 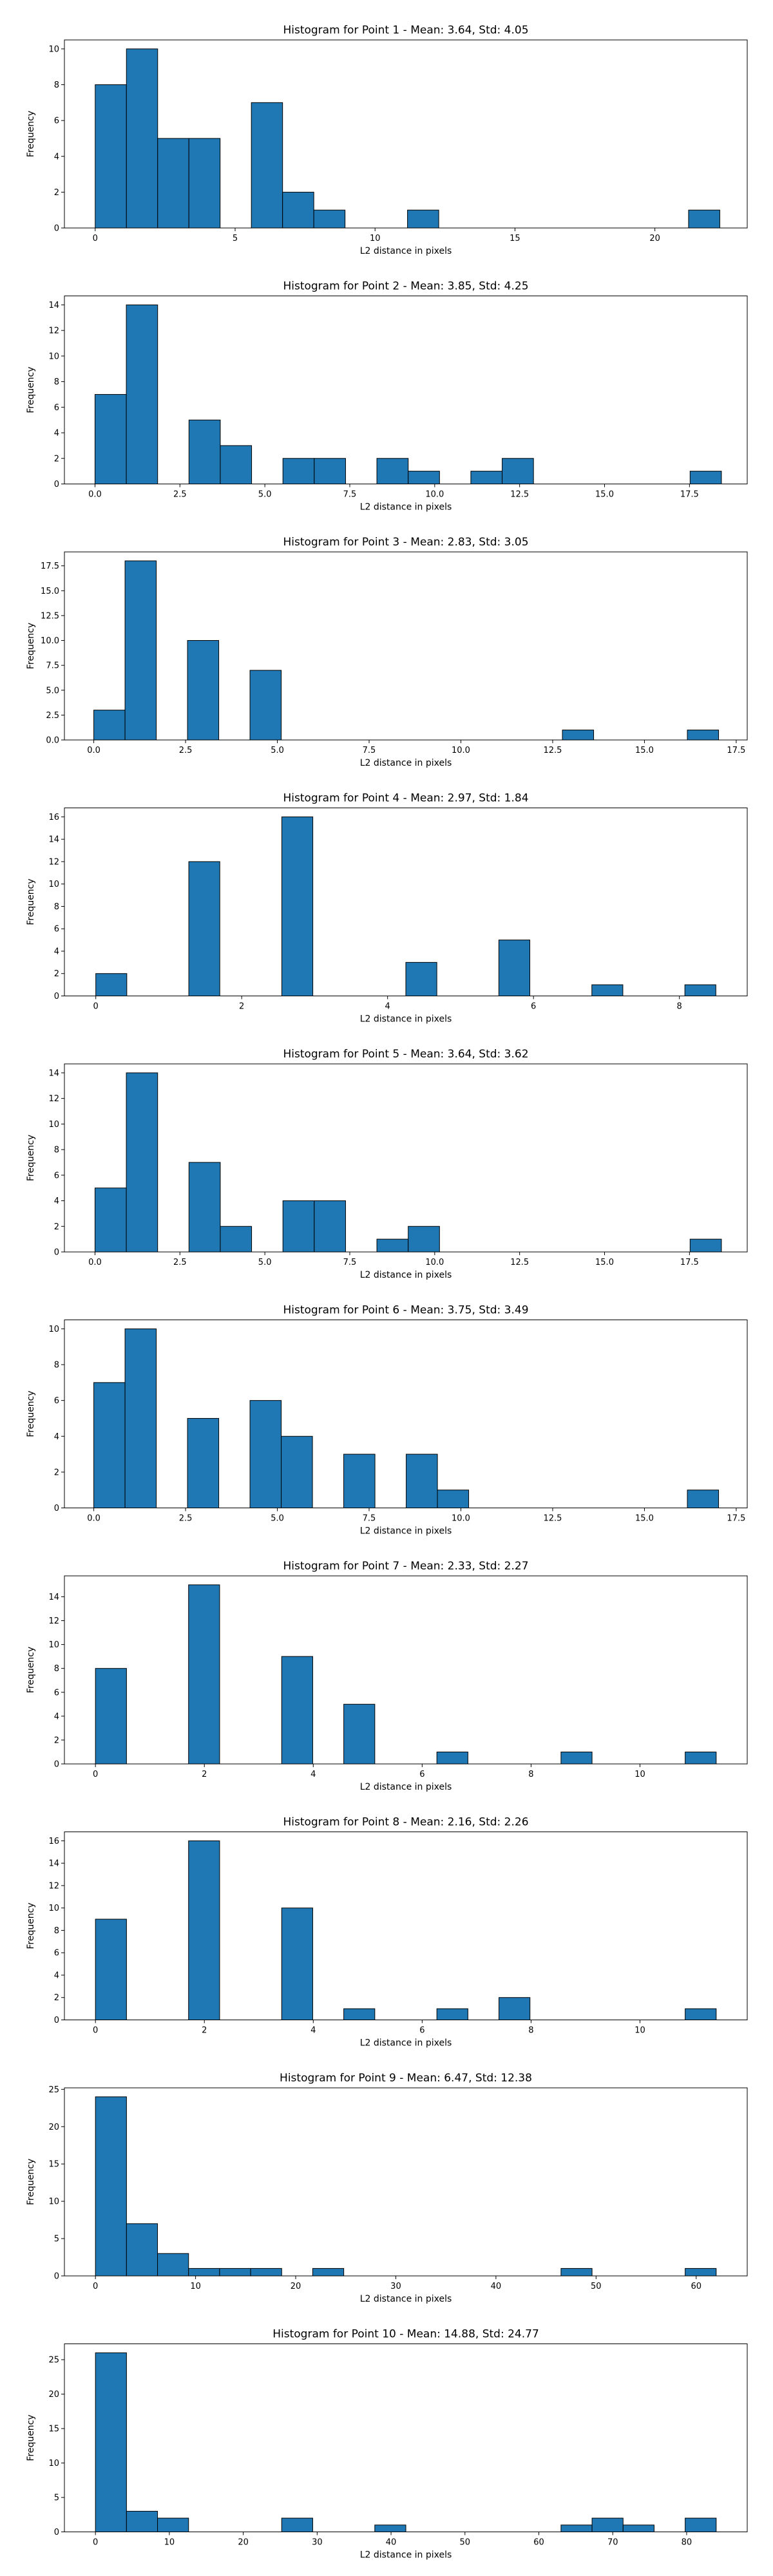 What do you see at coordinates (52, 691) in the screenshot?
I see `y-tick-label: 5.0` at bounding box center [52, 691].